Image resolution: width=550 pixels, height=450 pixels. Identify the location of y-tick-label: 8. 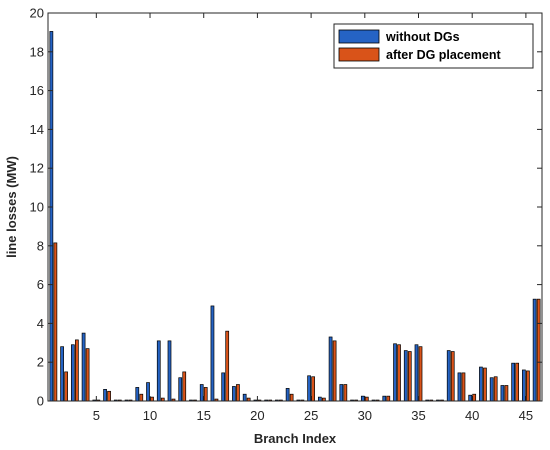
(40, 245).